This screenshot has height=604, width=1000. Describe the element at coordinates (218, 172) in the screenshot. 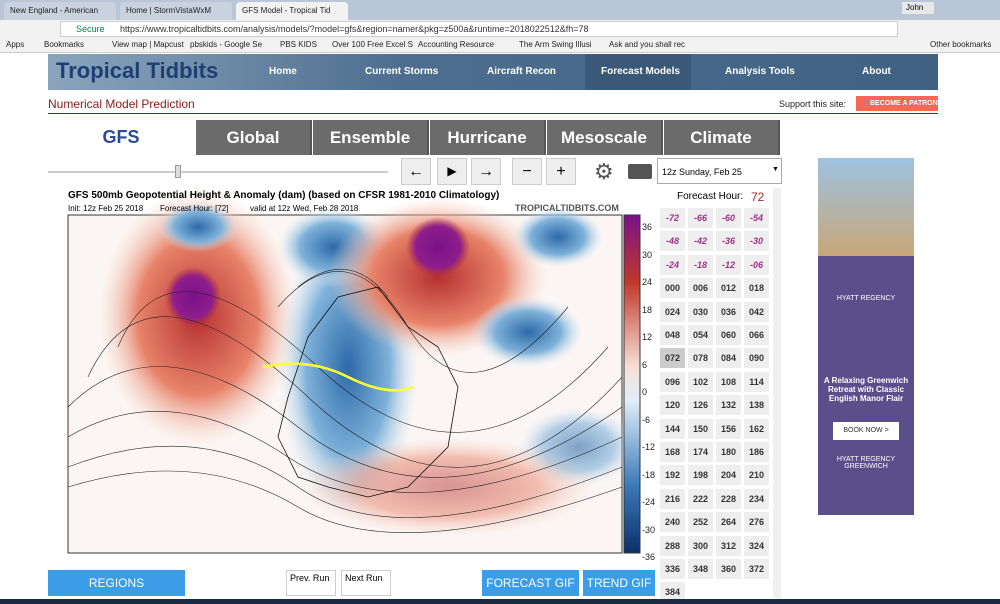

I see `slider` at that location.